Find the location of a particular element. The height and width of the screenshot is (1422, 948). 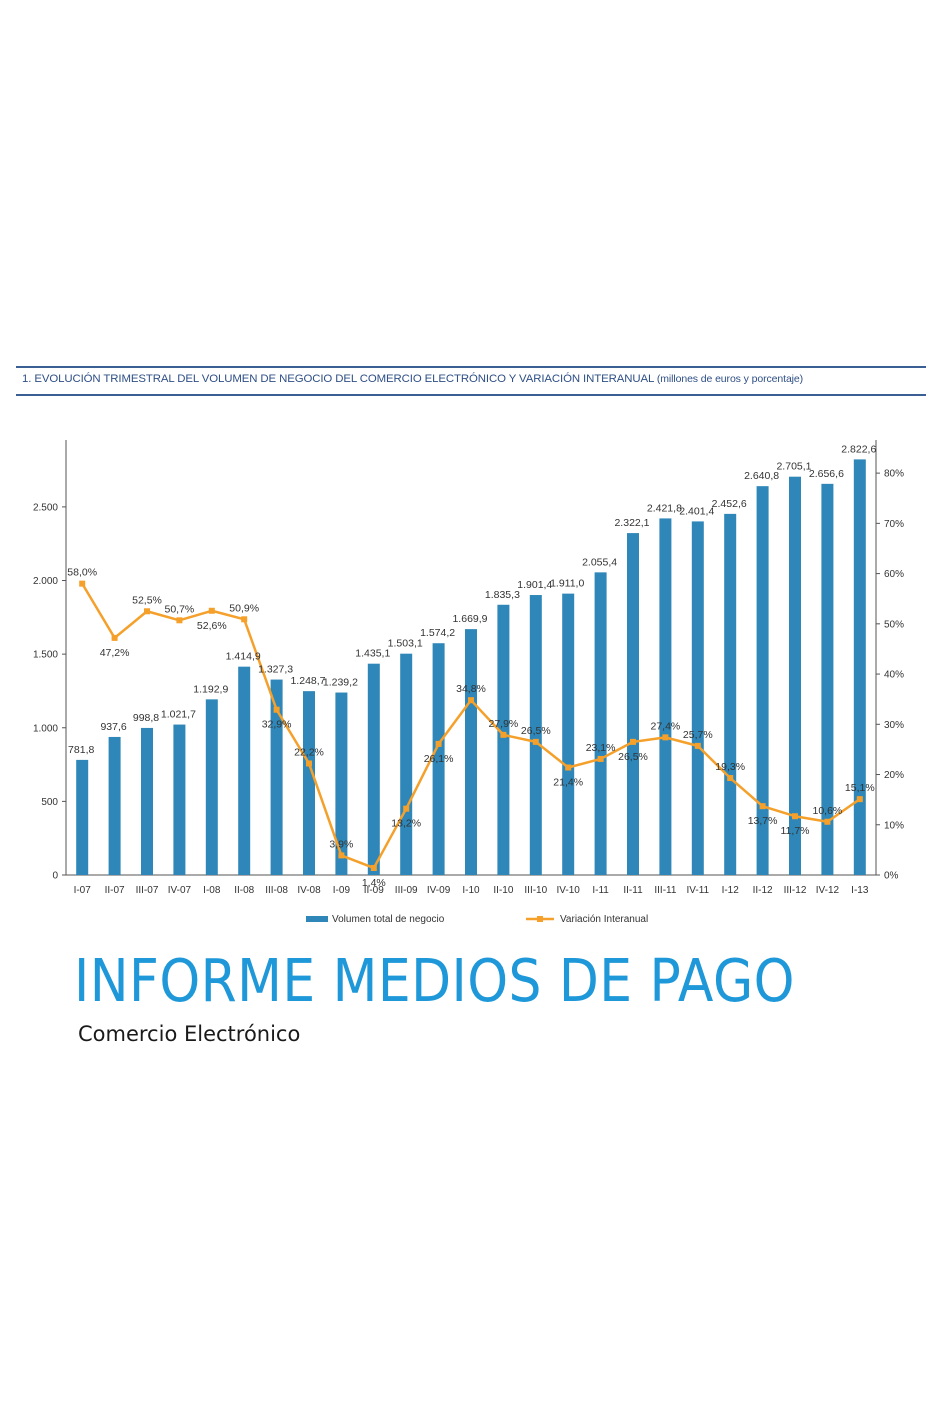

line-data-label: 47,2% is located at coordinates (115, 653).